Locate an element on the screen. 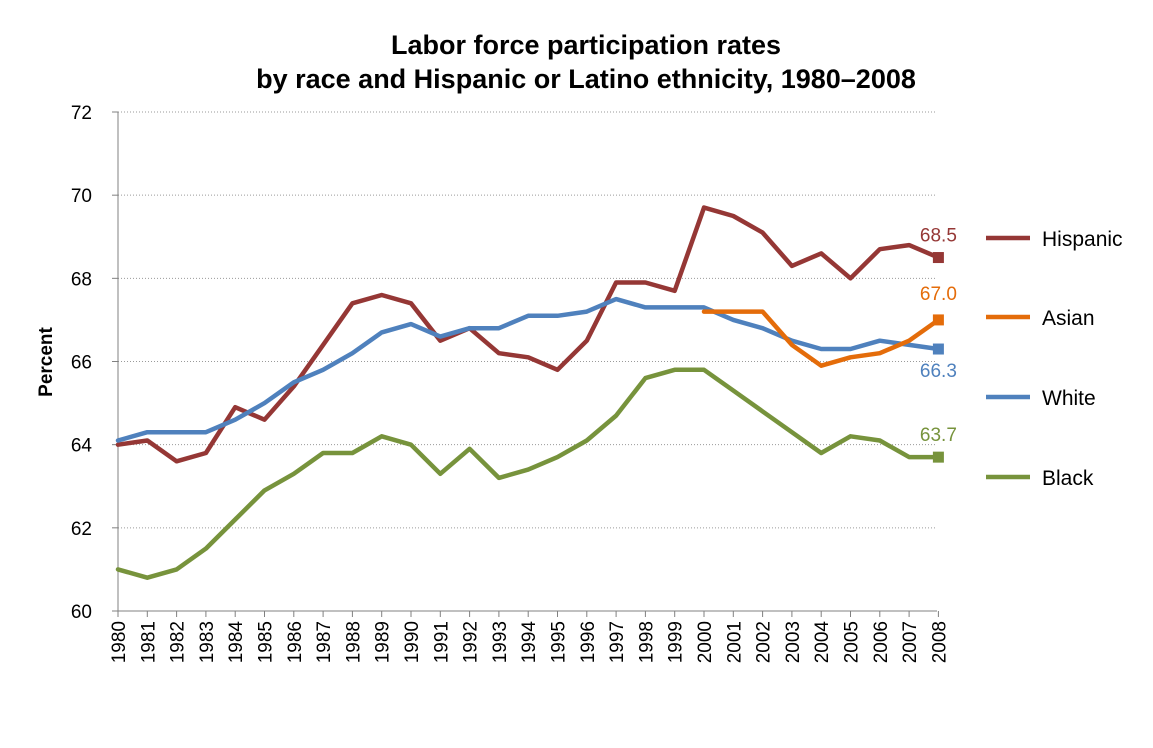  x-tick-label: 1994 is located at coordinates (529, 642).